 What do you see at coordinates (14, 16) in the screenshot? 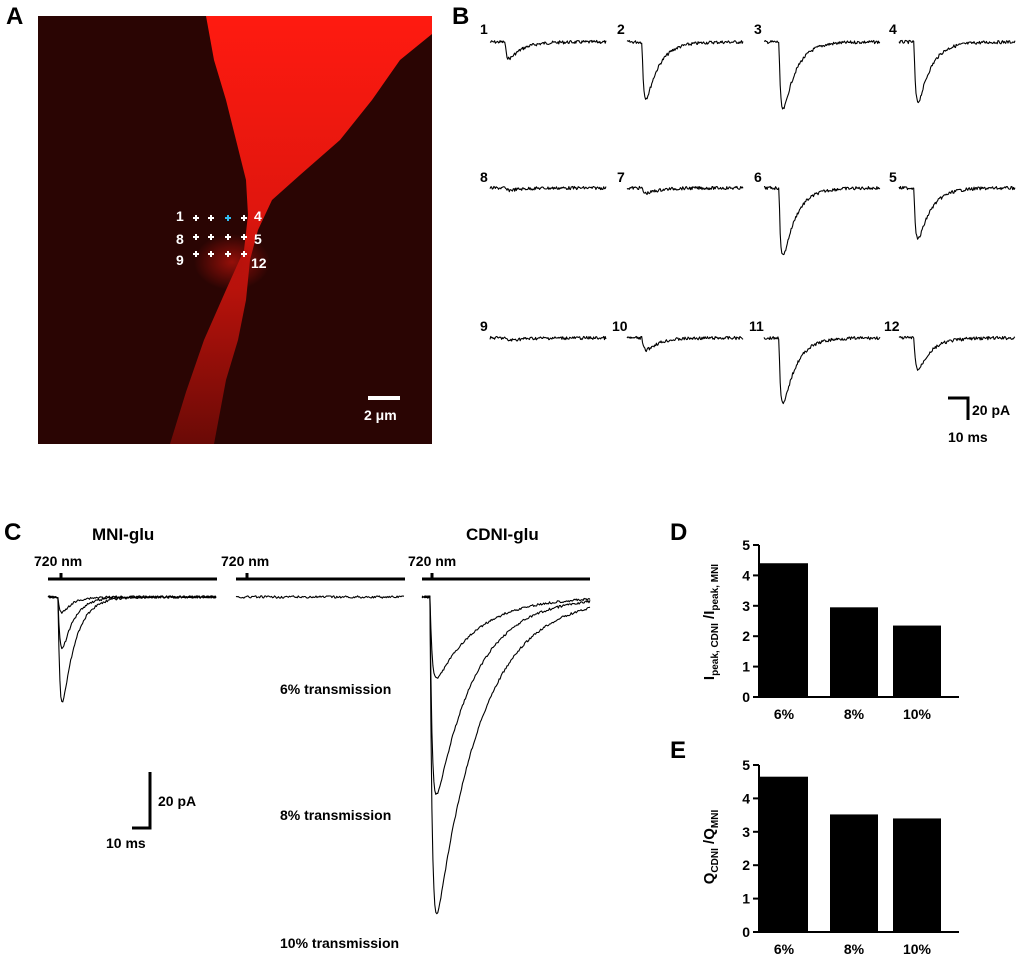
I see `panel-letter-a: A` at bounding box center [14, 16].